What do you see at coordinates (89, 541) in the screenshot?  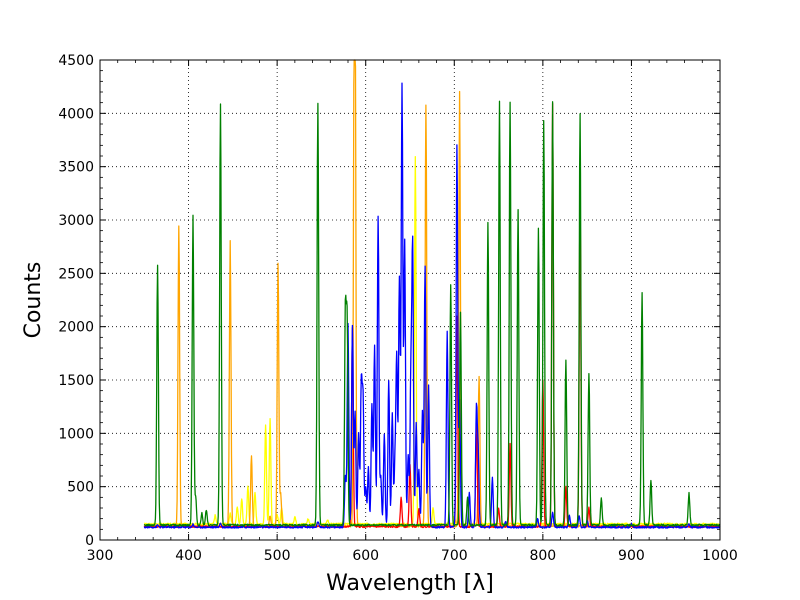 I see `y-tick-label: 0` at bounding box center [89, 541].